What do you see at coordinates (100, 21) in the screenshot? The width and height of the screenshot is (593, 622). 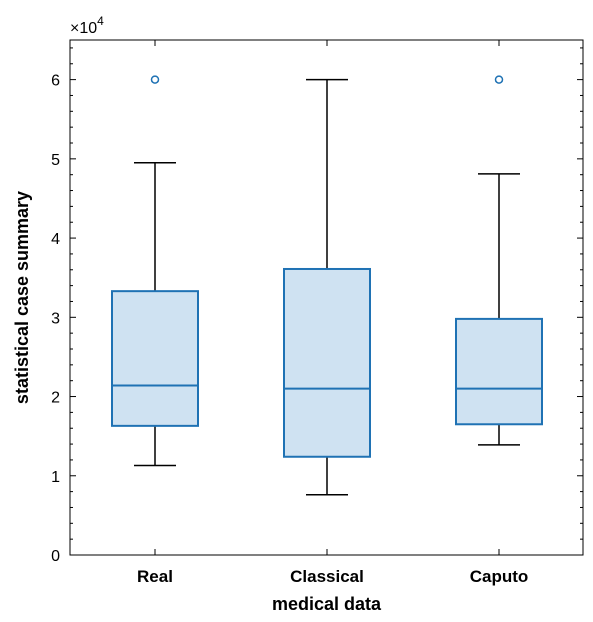 I see `y-exponent-power: 4` at bounding box center [100, 21].